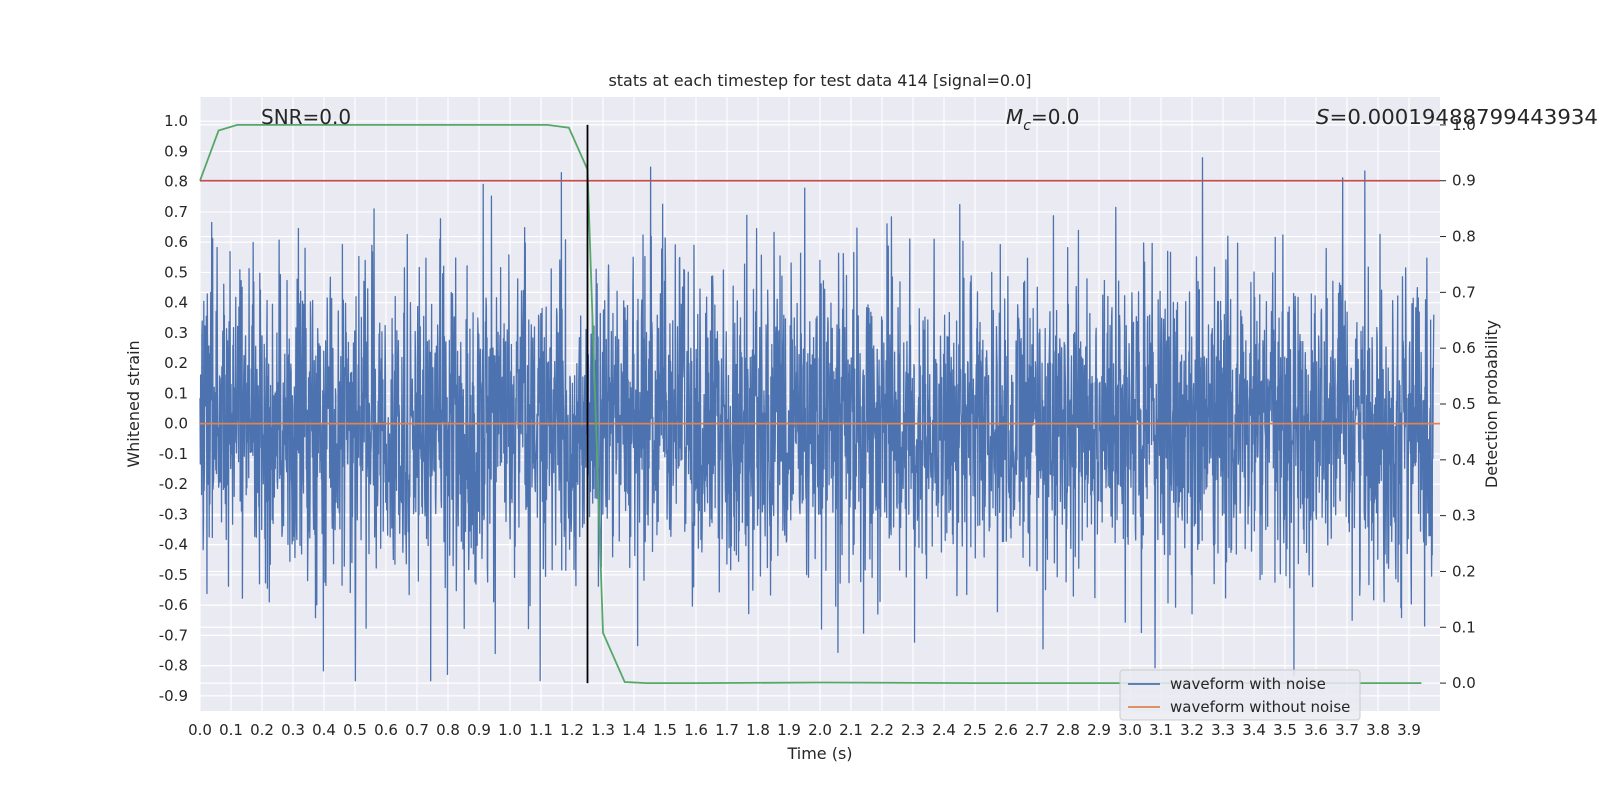  Describe the element at coordinates (386, 730) in the screenshot. I see `x-tick-label: 0.6` at that location.